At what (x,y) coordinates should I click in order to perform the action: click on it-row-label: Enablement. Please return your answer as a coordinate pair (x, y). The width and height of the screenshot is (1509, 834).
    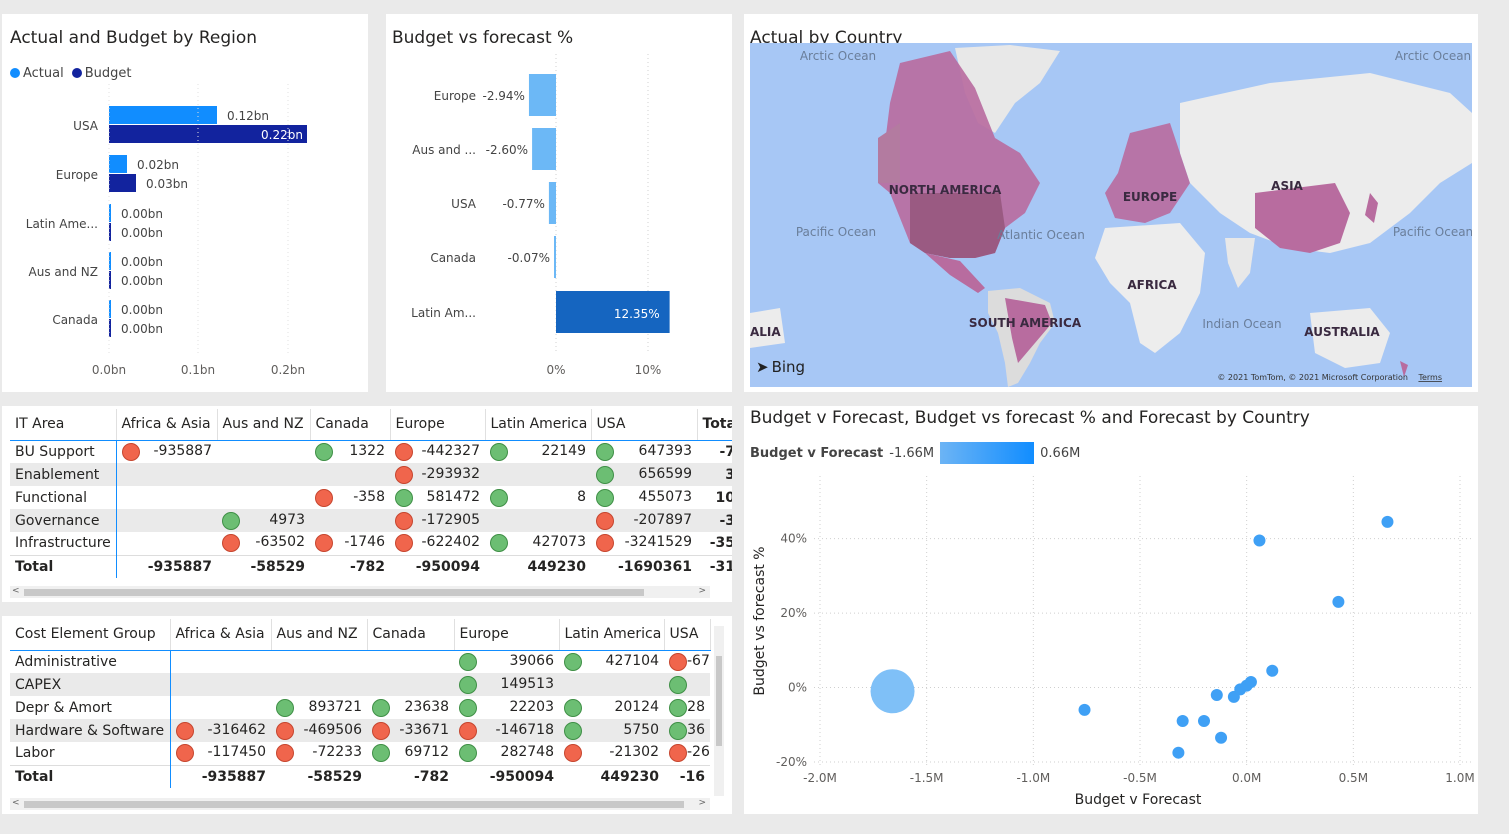
    Looking at the image, I should click on (63, 474).